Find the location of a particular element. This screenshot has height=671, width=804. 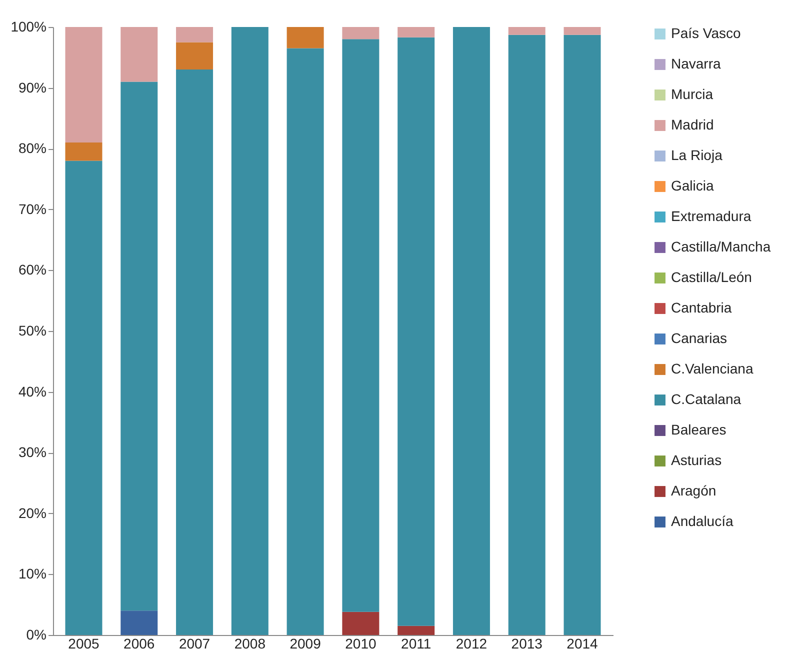

legend-label: Castilla/Mancha is located at coordinates (721, 246).